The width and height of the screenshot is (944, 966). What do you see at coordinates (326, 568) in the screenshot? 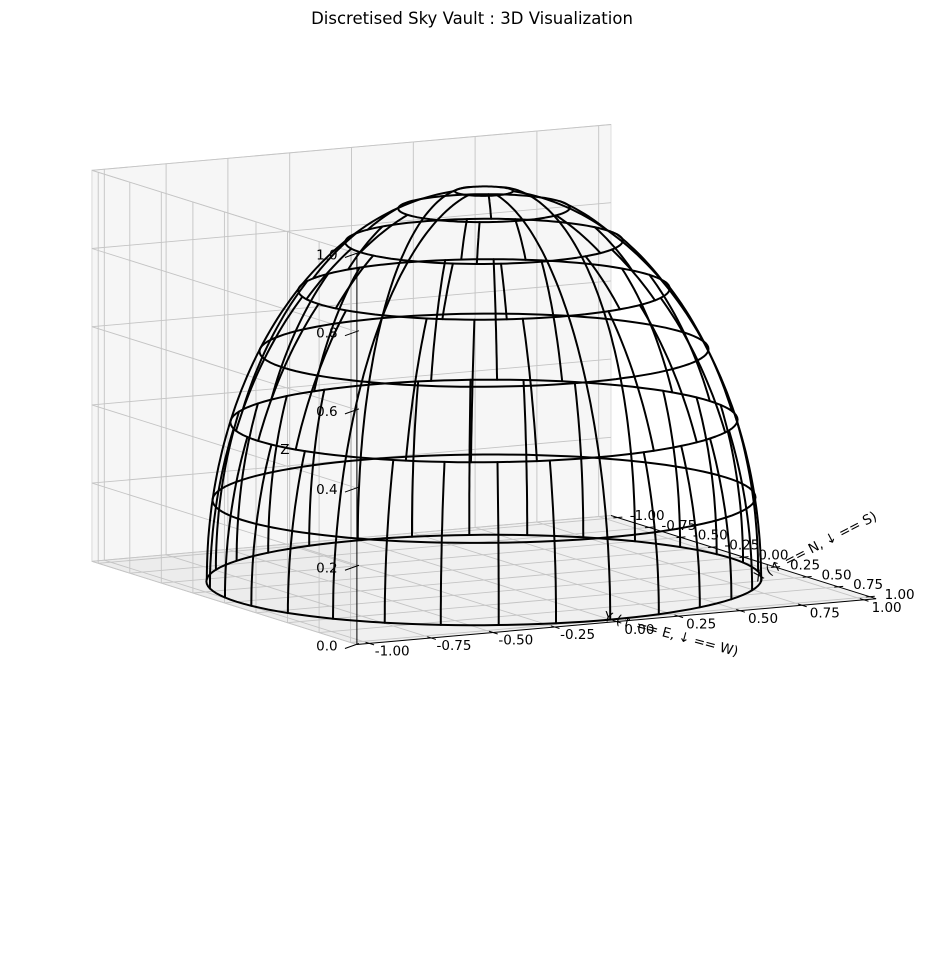
I see `z-tick-label: 0.2` at bounding box center [326, 568].